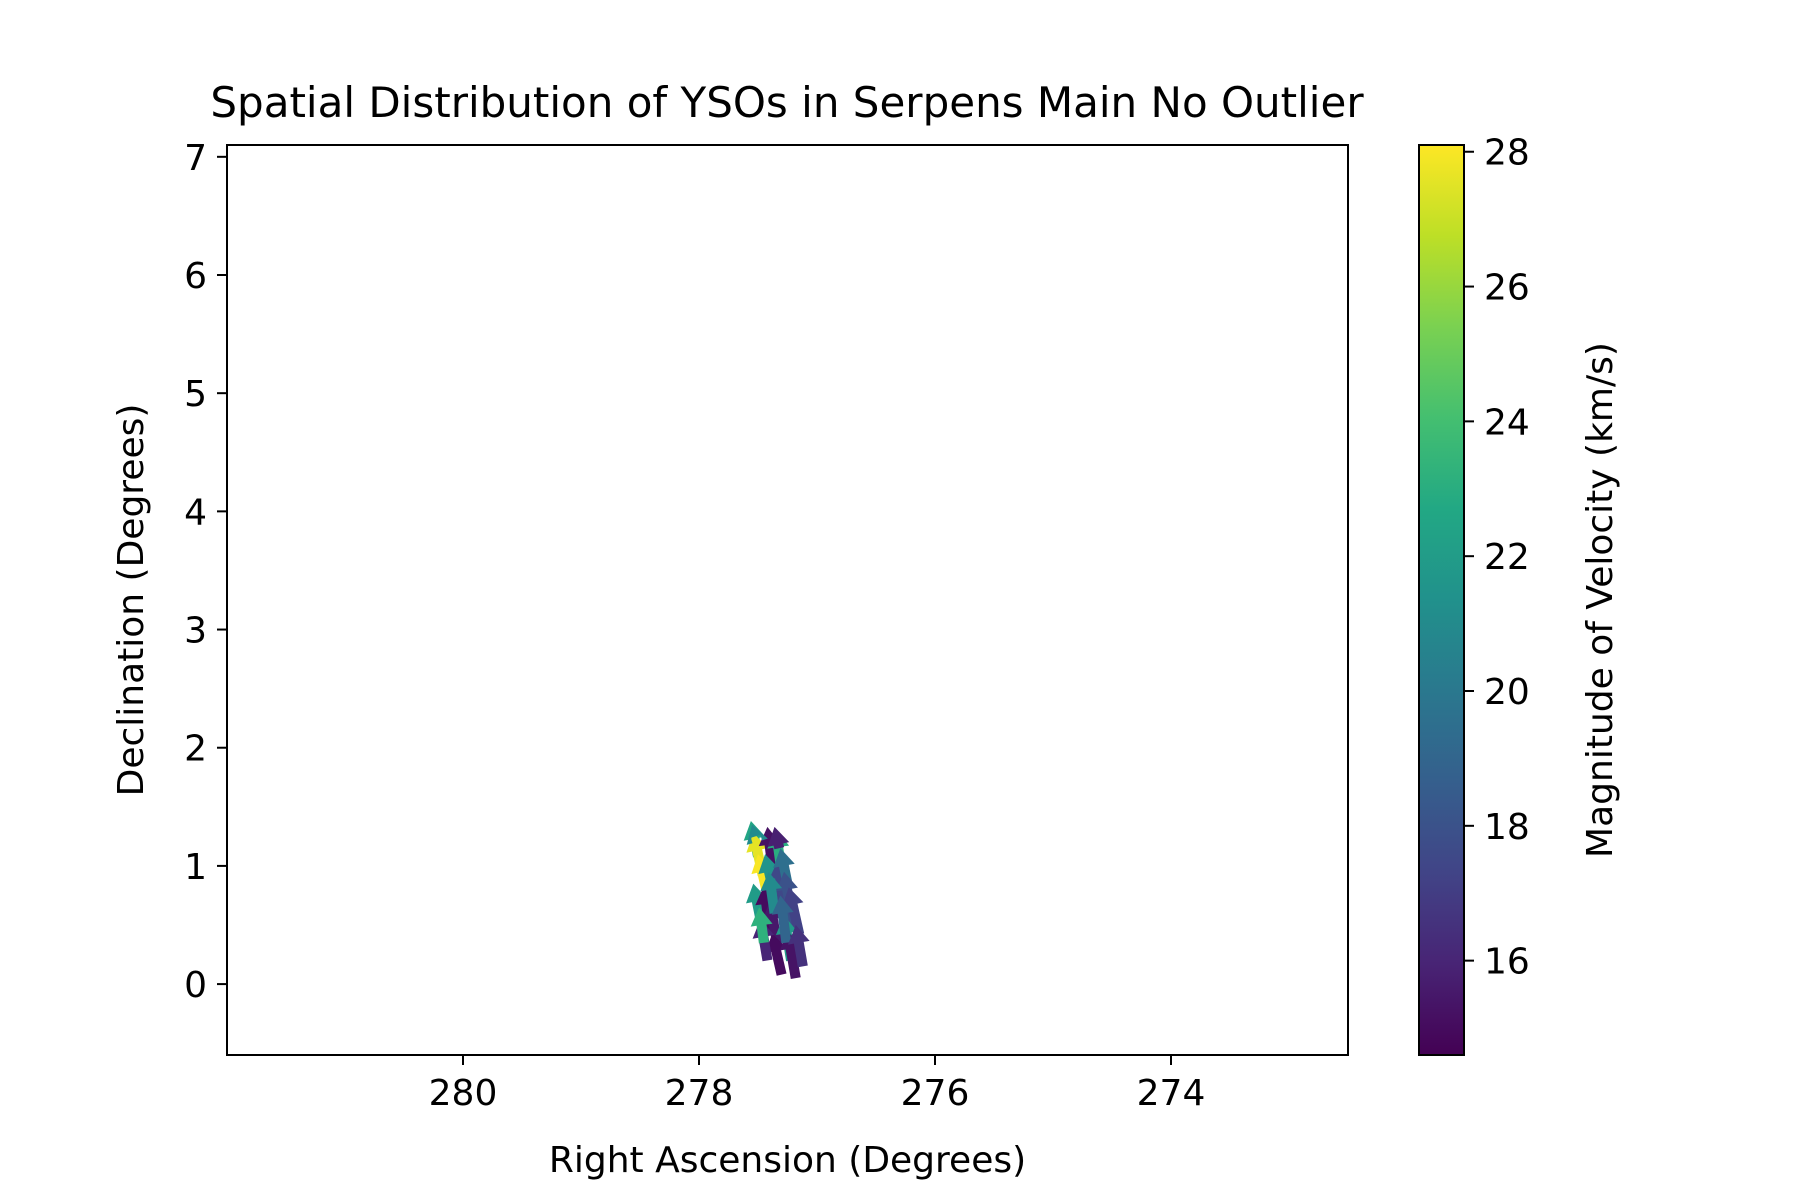 The width and height of the screenshot is (1800, 1200). I want to click on colorbar-label: Magnitude of Velocity (km/s), so click(1600, 600).